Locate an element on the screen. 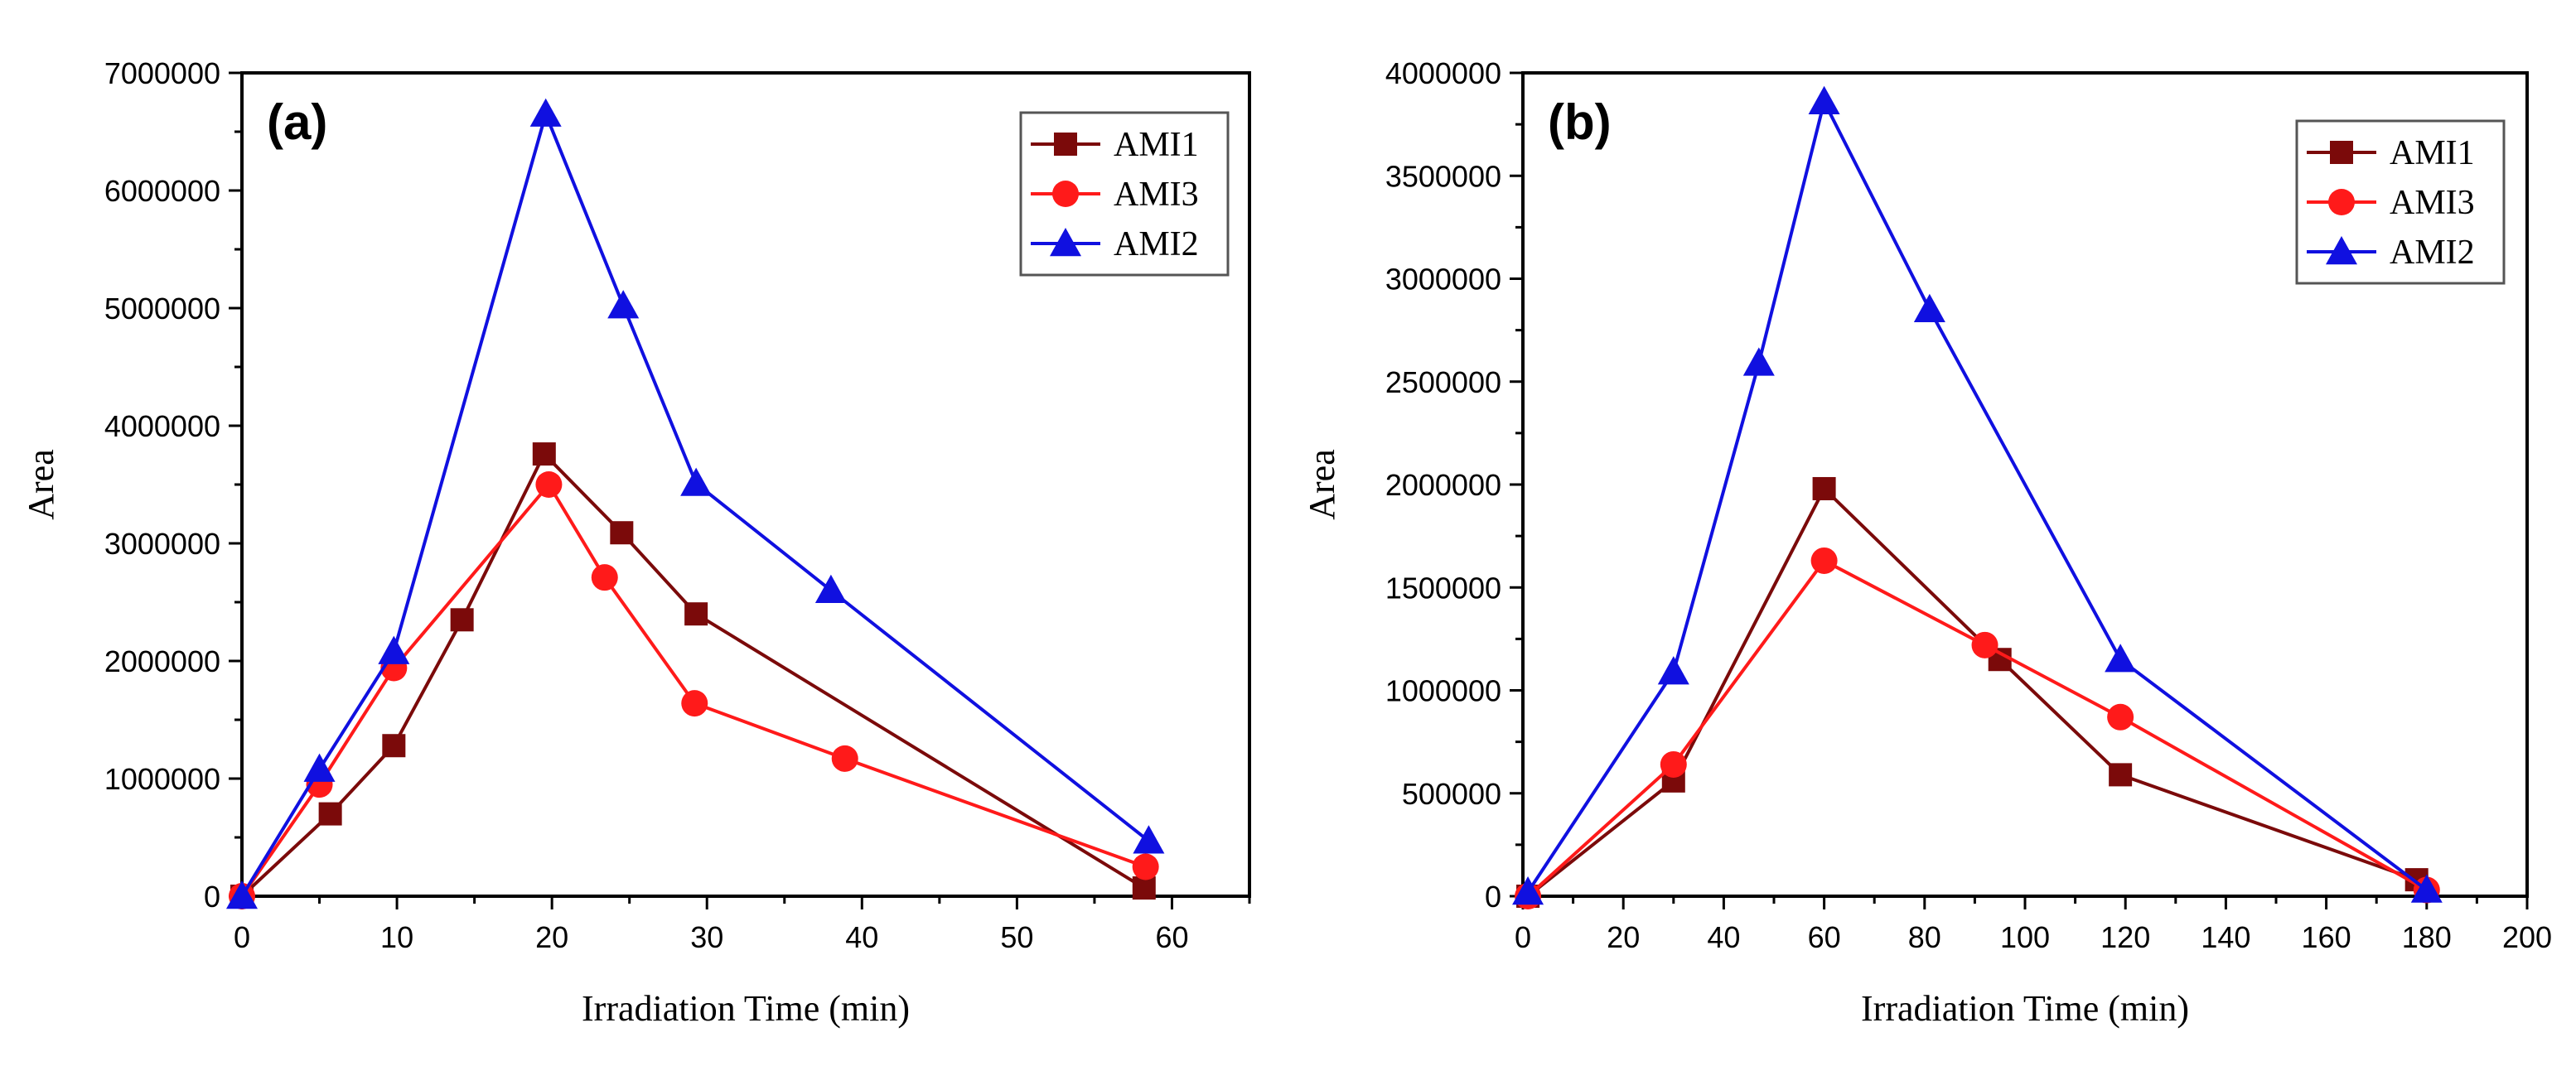 This screenshot has height=1066, width=2576. y-tick-label: 500000 is located at coordinates (1451, 794).